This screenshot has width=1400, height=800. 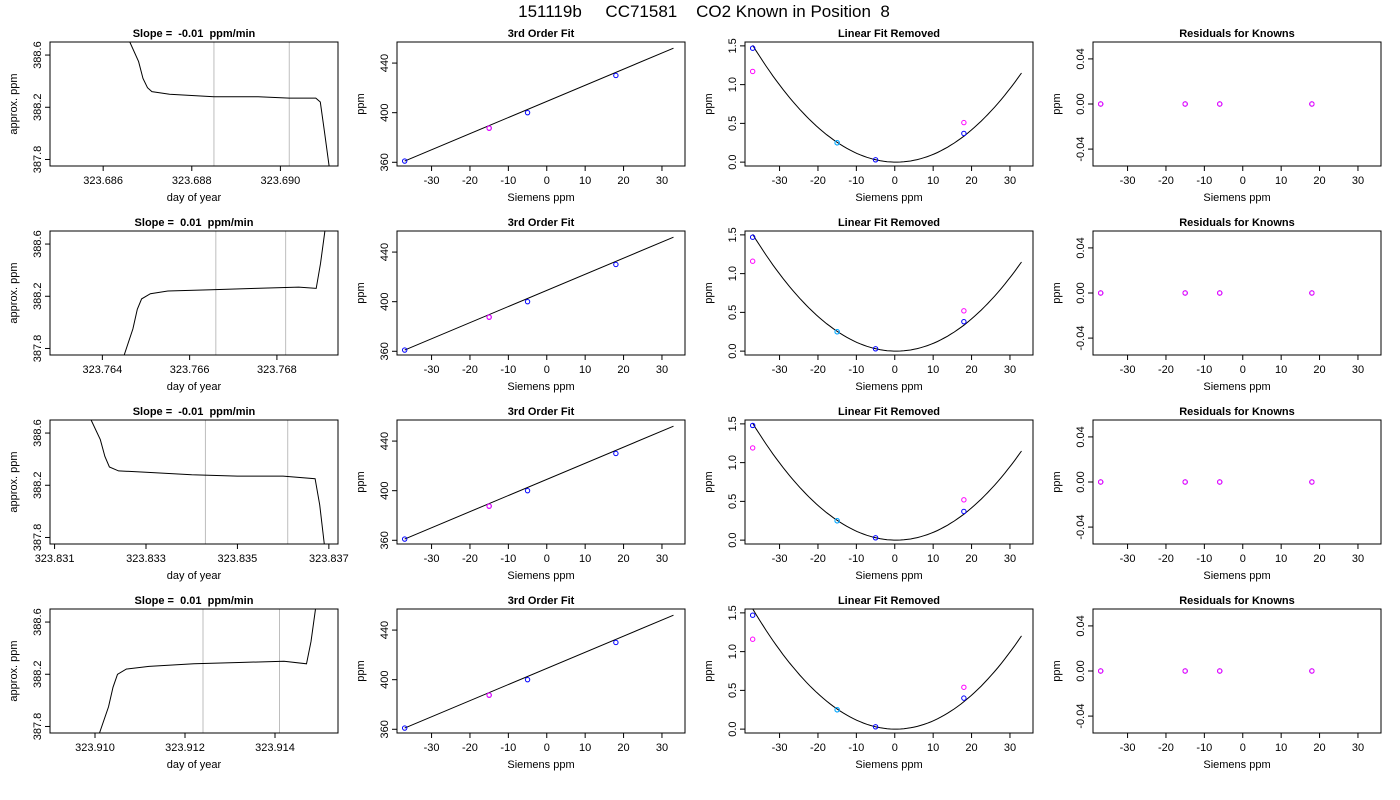 I want to click on y-tick-label: 0.04, so click(x=1081, y=436).